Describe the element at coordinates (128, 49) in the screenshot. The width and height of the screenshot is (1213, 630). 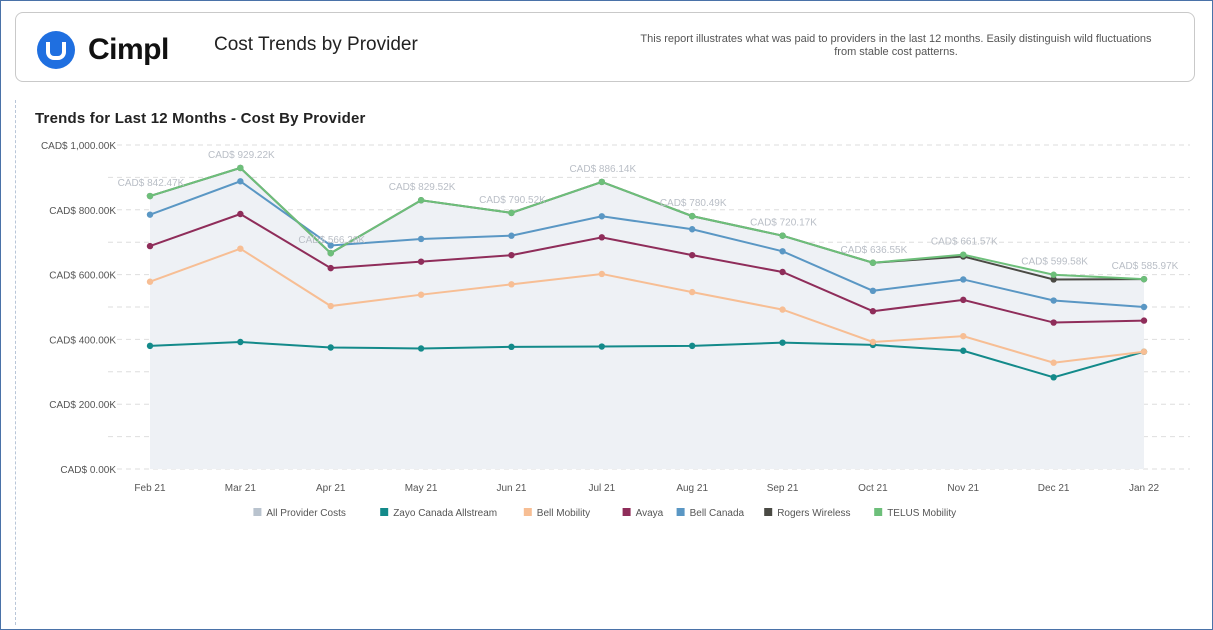
I see `logo-text: Cimpl` at that location.